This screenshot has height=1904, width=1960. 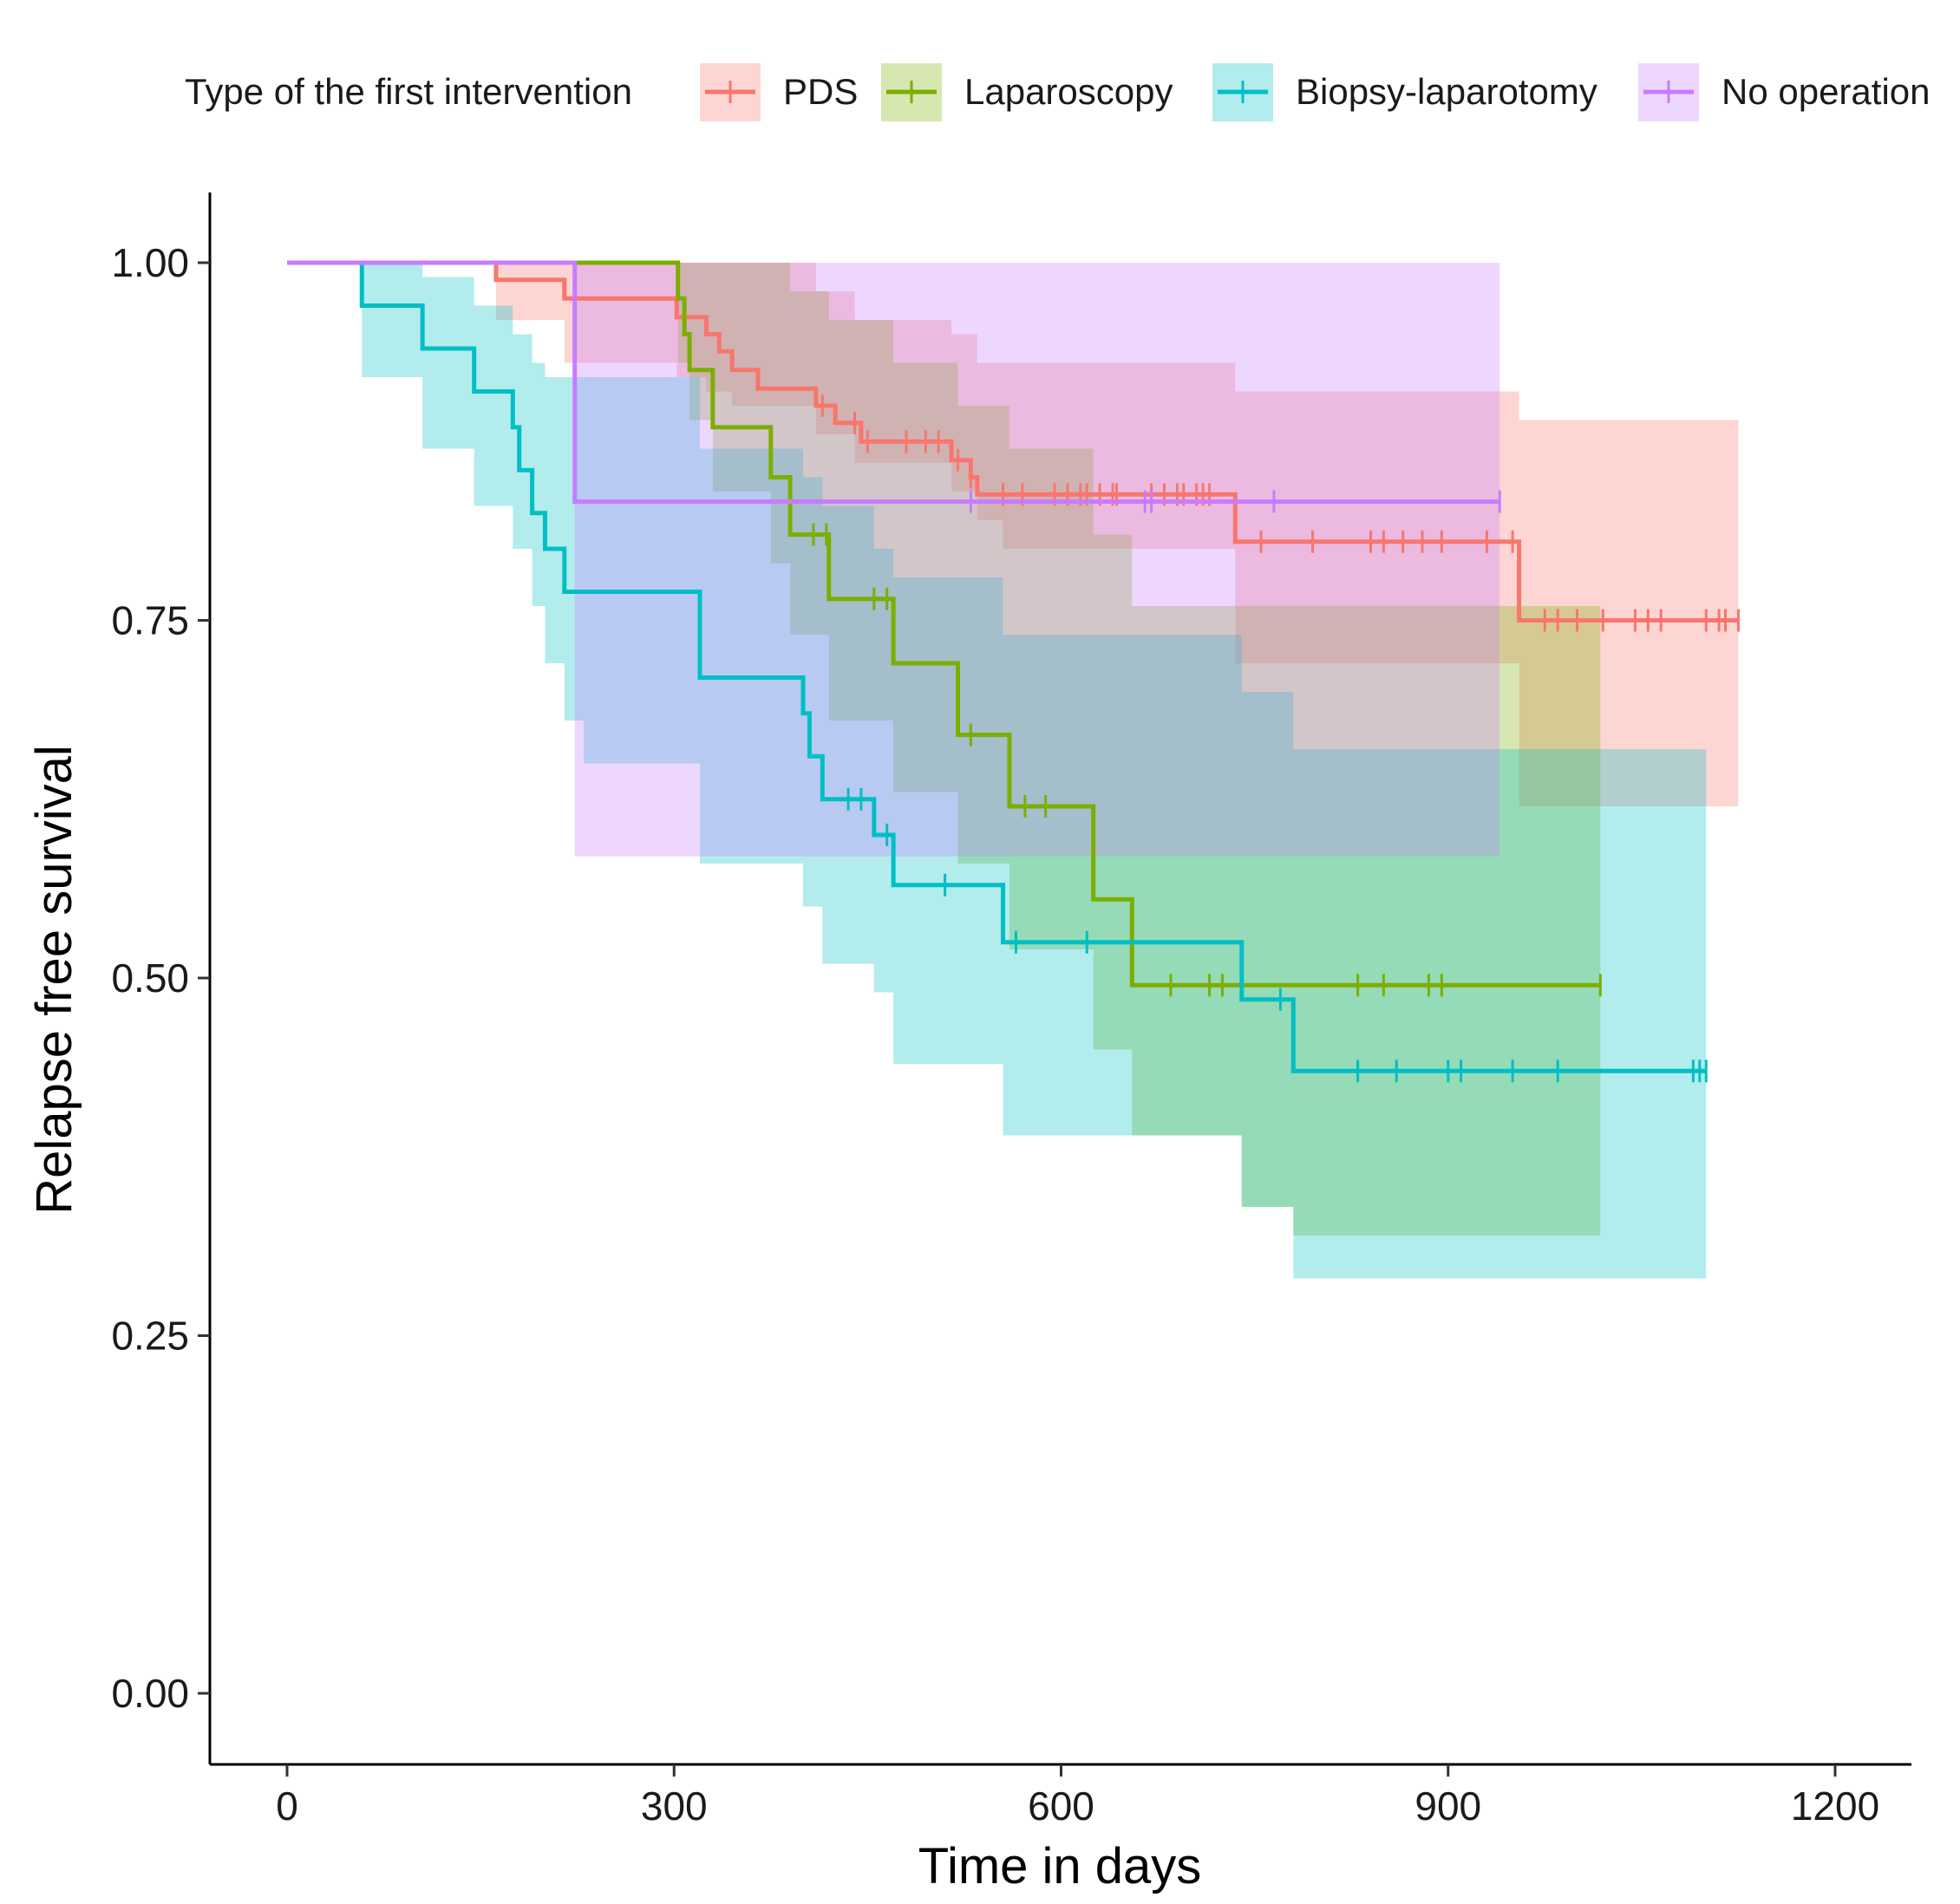 What do you see at coordinates (820, 91) in the screenshot?
I see `legend-label-pds: PDS` at bounding box center [820, 91].